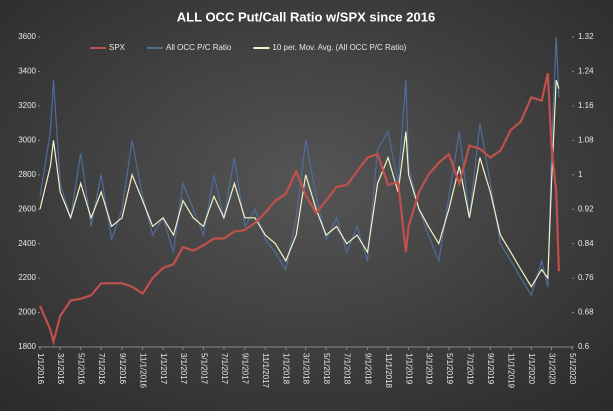  Describe the element at coordinates (27, 36) in the screenshot. I see `y-tick-label: 3600` at that location.